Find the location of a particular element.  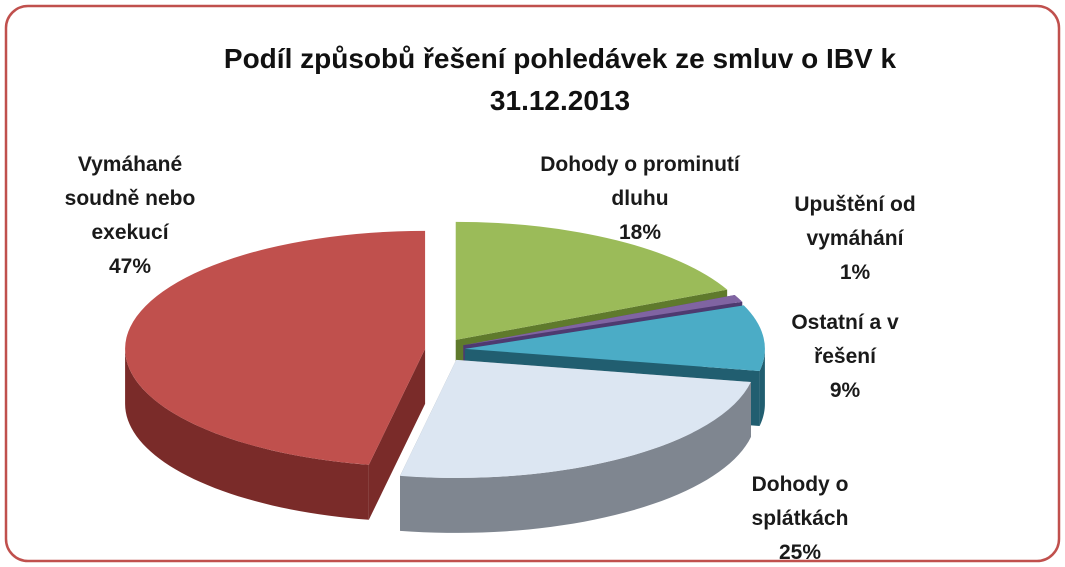

label-value: 1% is located at coordinates (855, 272).